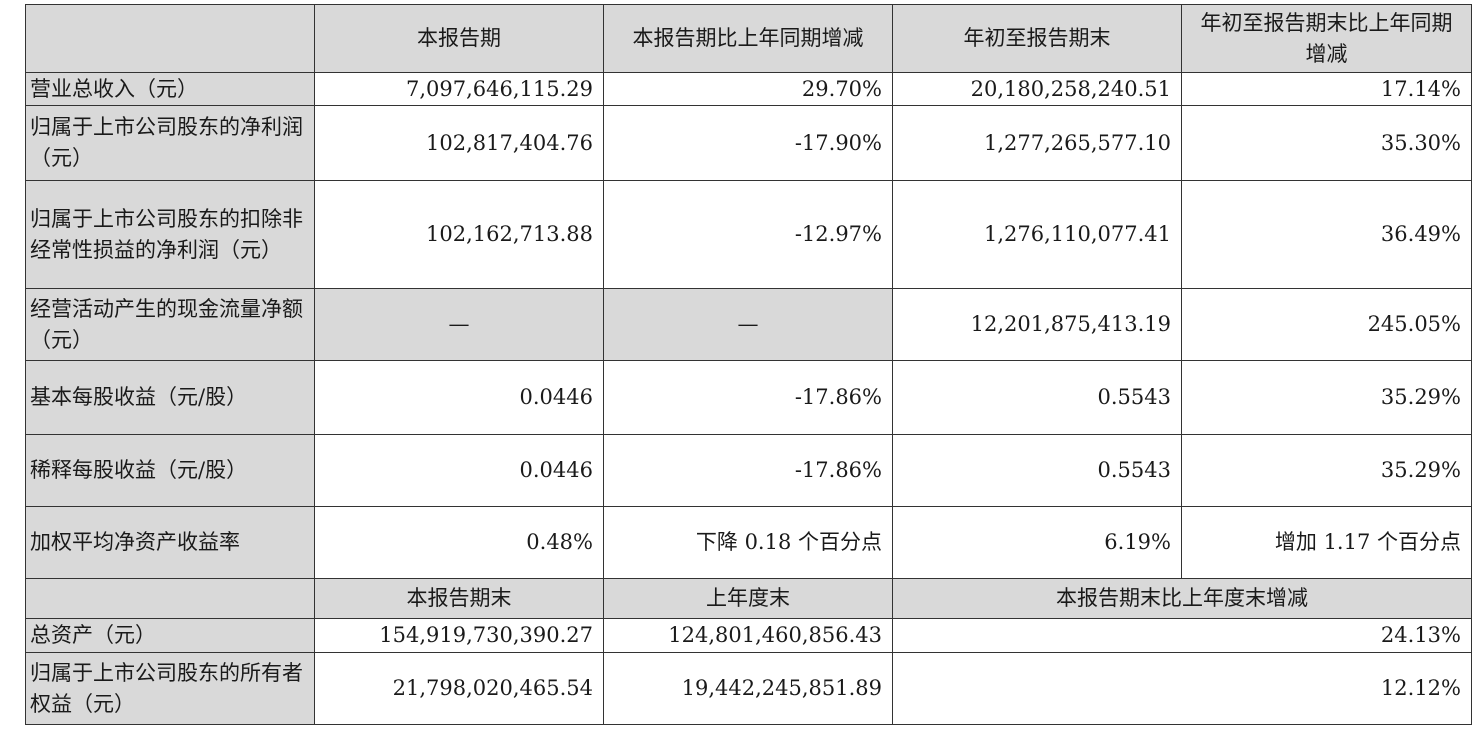 The height and width of the screenshot is (748, 1481). I want to click on cell-value: 12.12%, so click(1182, 688).